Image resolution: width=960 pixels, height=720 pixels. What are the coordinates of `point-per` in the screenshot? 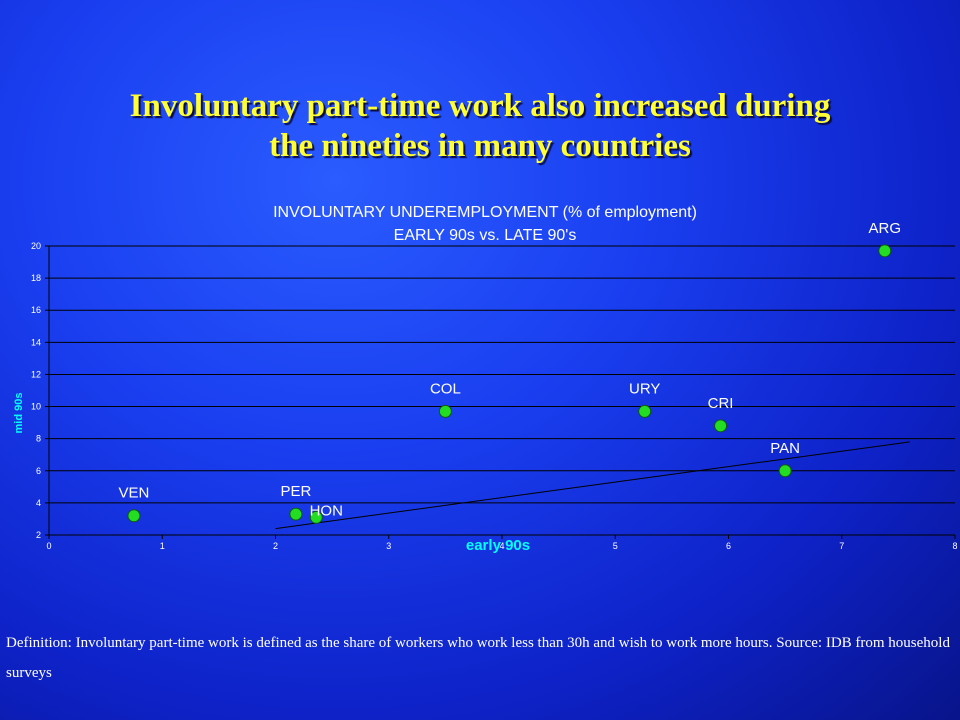 It's located at (296, 514).